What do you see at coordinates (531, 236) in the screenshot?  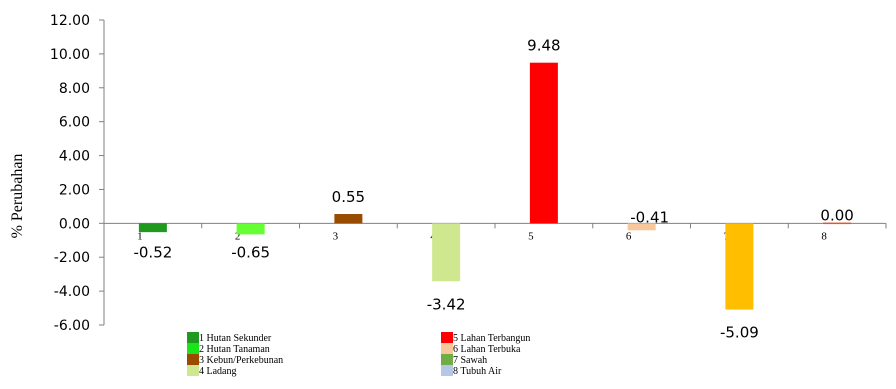 I see `category-label: 5` at bounding box center [531, 236].